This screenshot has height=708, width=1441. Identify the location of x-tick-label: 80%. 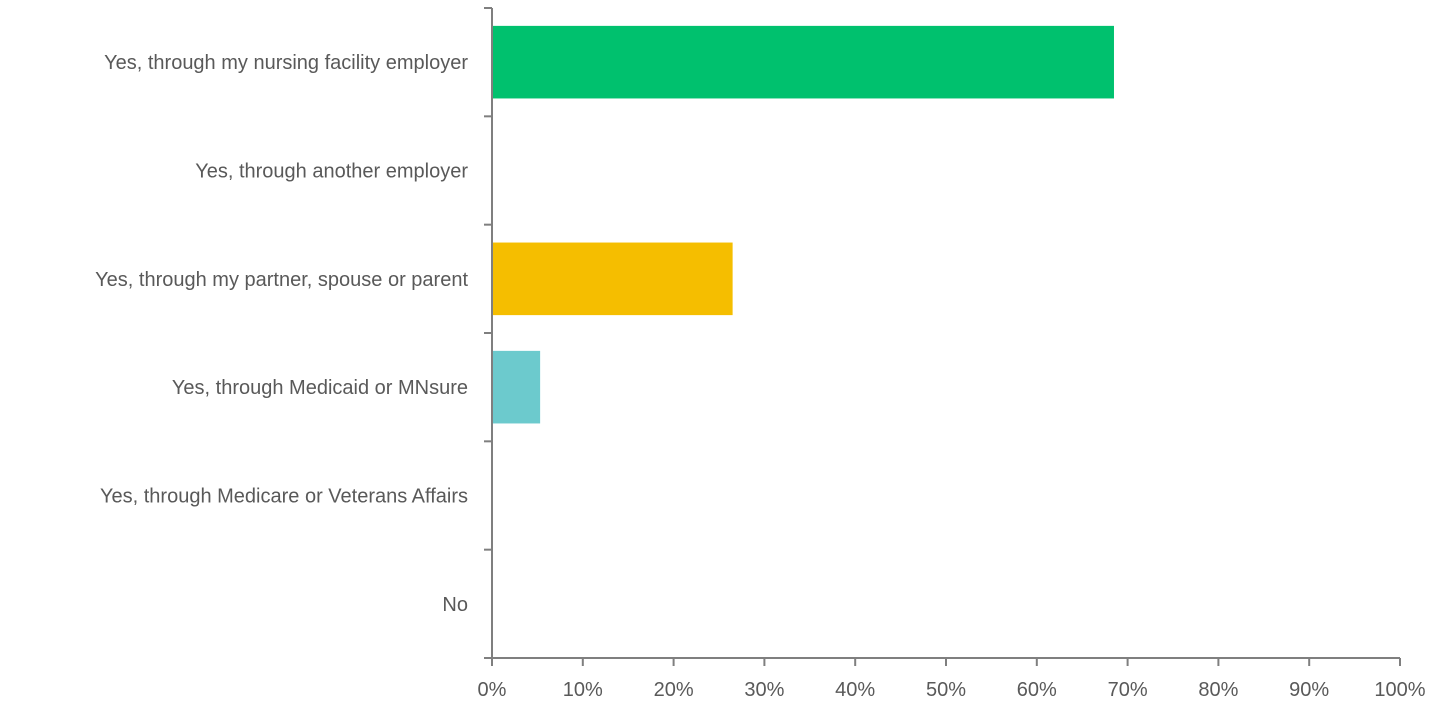
(1218, 690).